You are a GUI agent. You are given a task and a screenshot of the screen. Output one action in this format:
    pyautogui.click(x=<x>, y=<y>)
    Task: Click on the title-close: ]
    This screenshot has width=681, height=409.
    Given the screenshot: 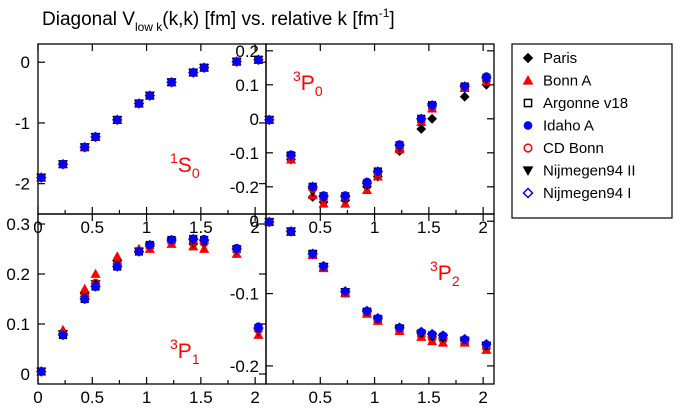 What is the action you would take?
    pyautogui.click(x=391, y=19)
    